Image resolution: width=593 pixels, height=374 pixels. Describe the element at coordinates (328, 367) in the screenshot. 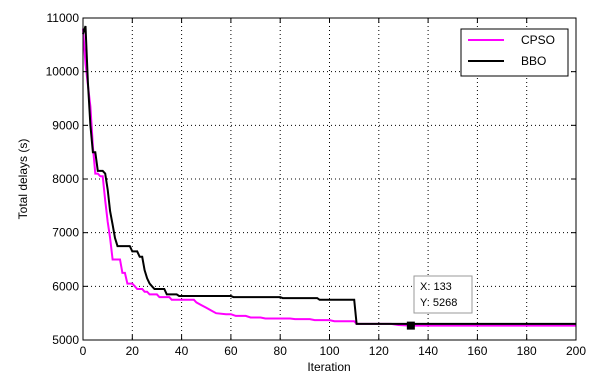

I see `x-axis-title: Iteration` at that location.